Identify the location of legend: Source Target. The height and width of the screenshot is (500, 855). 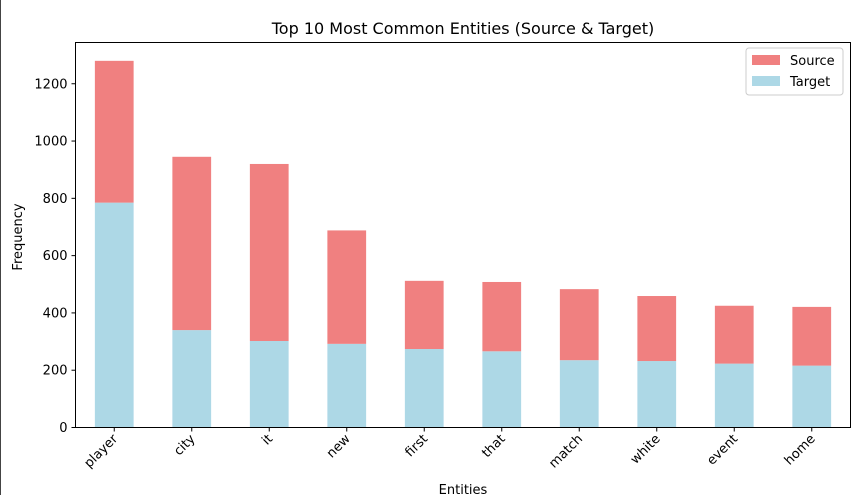
(794, 71).